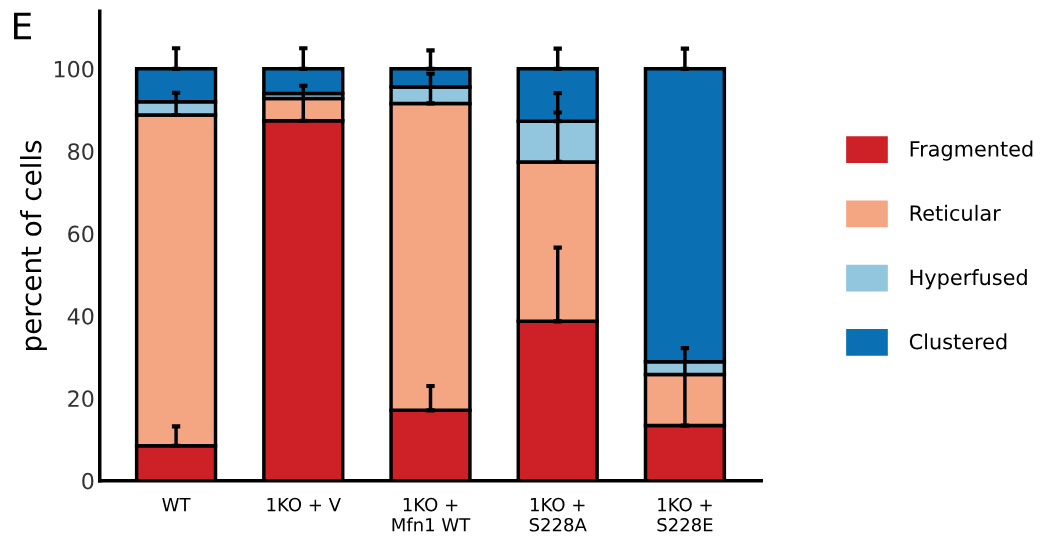 The height and width of the screenshot is (559, 1050). Describe the element at coordinates (431, 514) in the screenshot. I see `x-tick-label: 1KO + Mfn1 WT` at that location.